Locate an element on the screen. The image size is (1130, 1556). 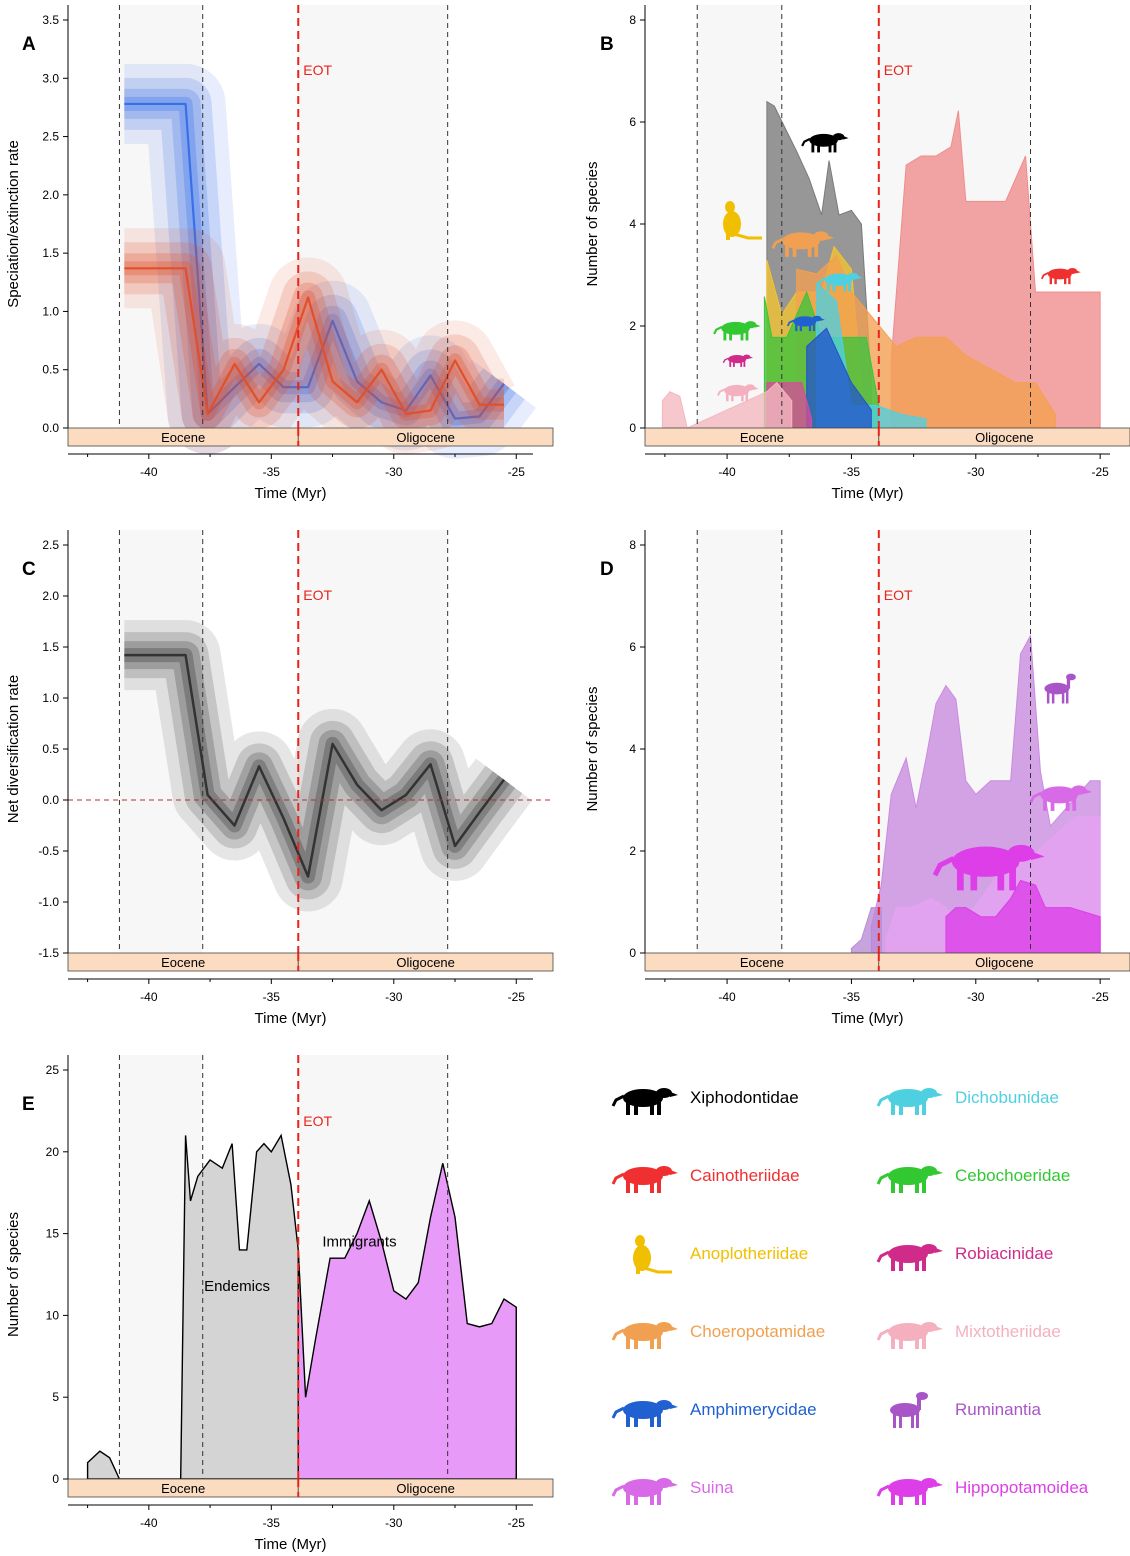
y-tick-label: 25 is located at coordinates (53, 1070).